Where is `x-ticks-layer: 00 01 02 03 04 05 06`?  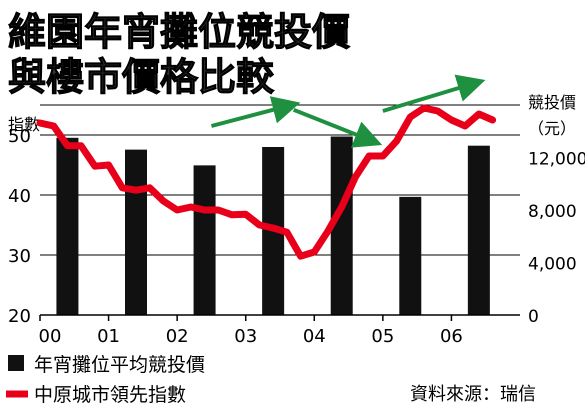
x-ticks-layer: 00 01 02 03 04 05 06 is located at coordinates (251, 331).